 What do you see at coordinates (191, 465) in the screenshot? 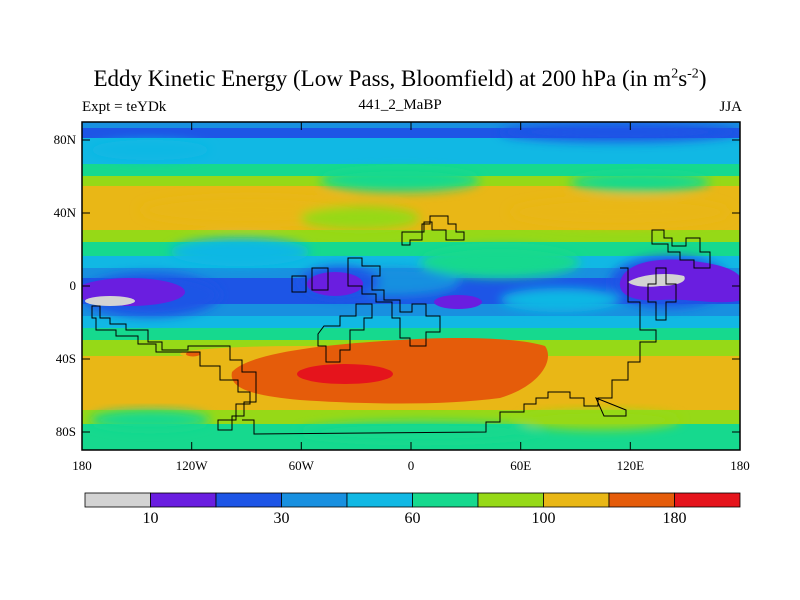
I see `lon-label-120w: 120W` at bounding box center [191, 465].